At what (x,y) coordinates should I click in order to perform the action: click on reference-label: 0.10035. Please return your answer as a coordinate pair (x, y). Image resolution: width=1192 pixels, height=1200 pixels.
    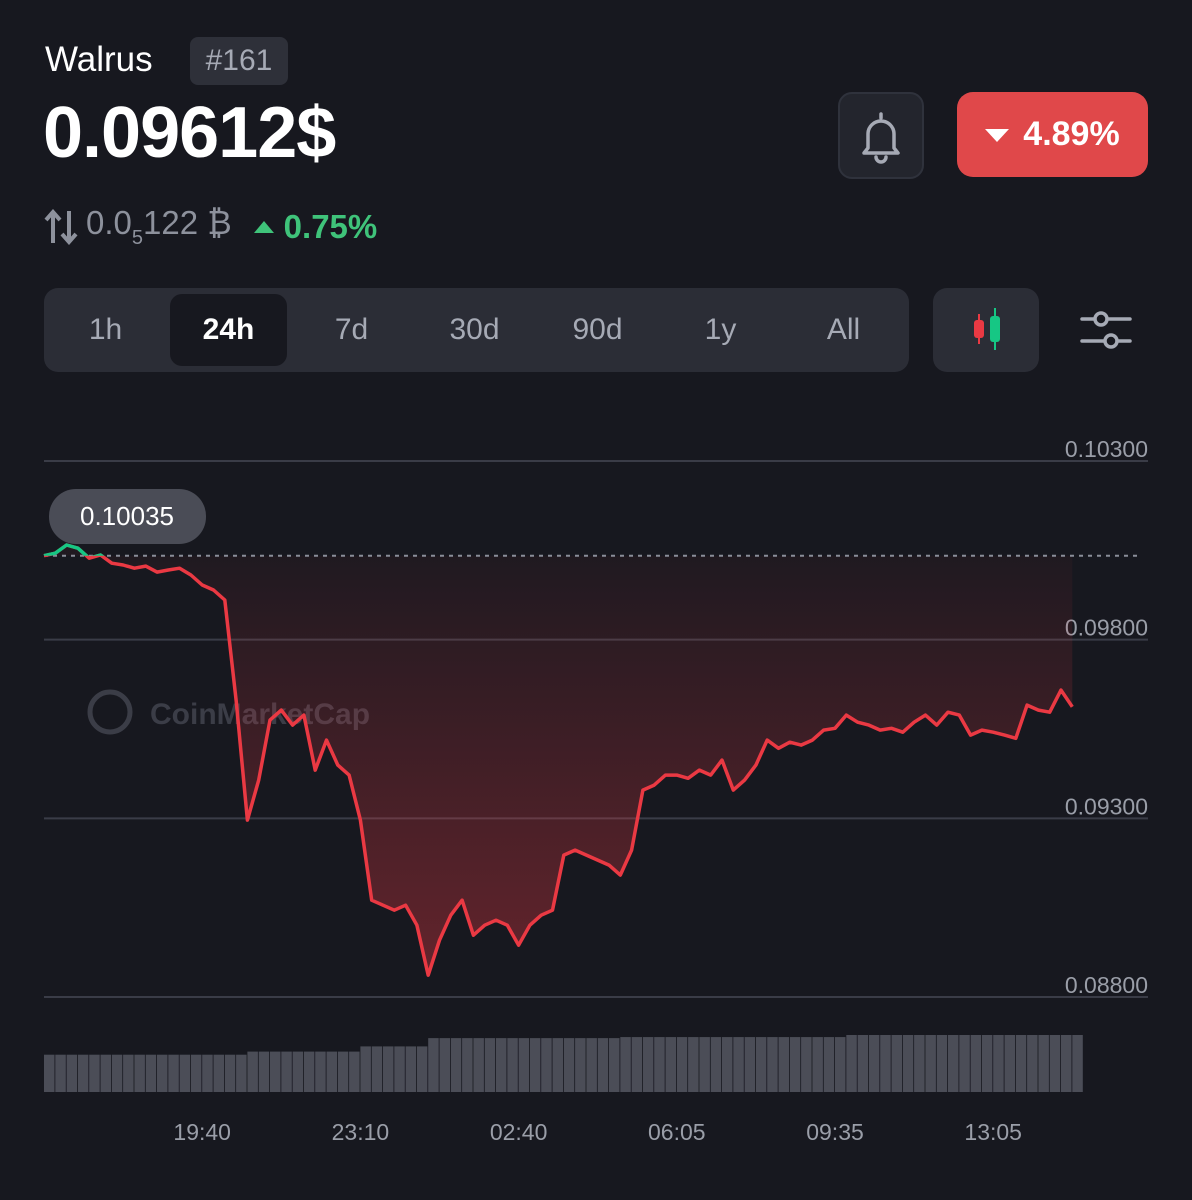
    Looking at the image, I should click on (127, 516).